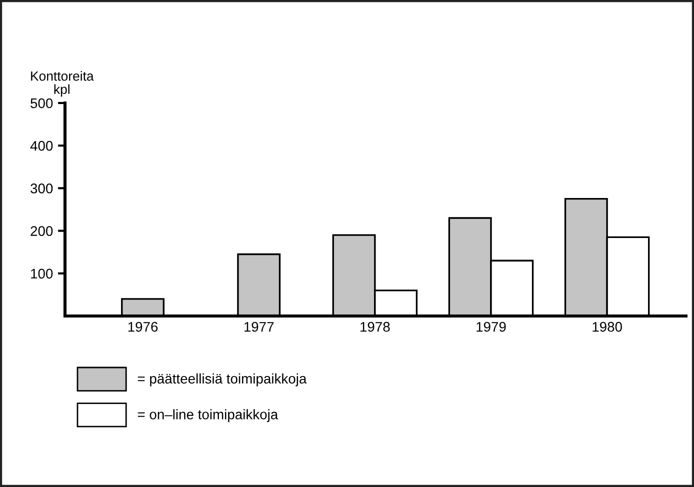 This screenshot has width=694, height=487. I want to click on y-tick-label: 300, so click(41, 189).